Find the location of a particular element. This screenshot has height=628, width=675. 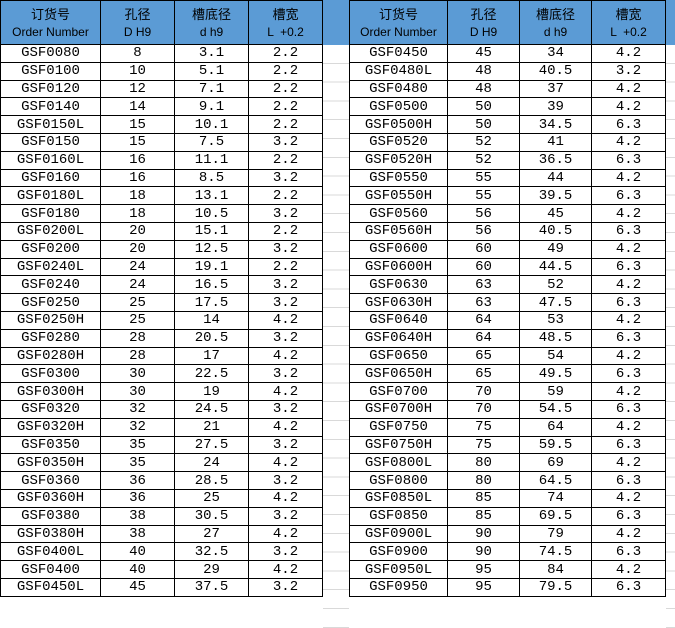

order-number-cell: GSF0850 is located at coordinates (398, 516).